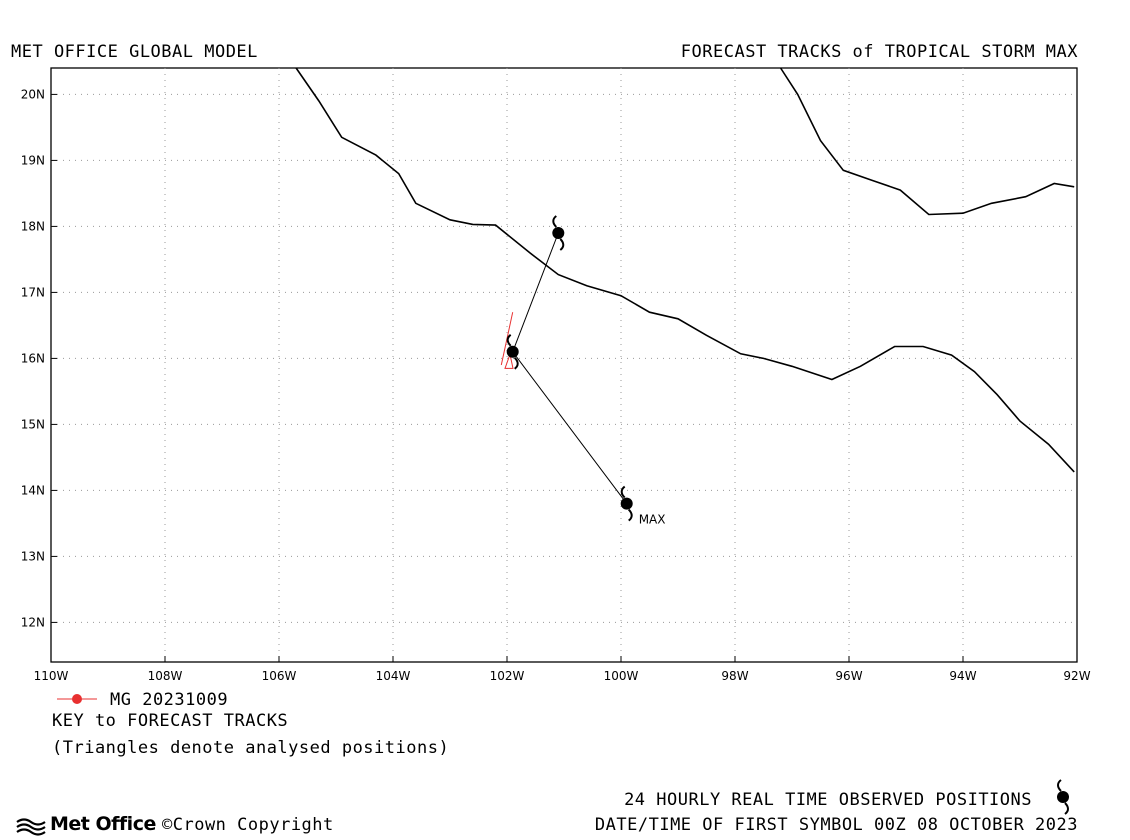  What do you see at coordinates (33, 94) in the screenshot?
I see `y-tick-label: 20N` at bounding box center [33, 94].